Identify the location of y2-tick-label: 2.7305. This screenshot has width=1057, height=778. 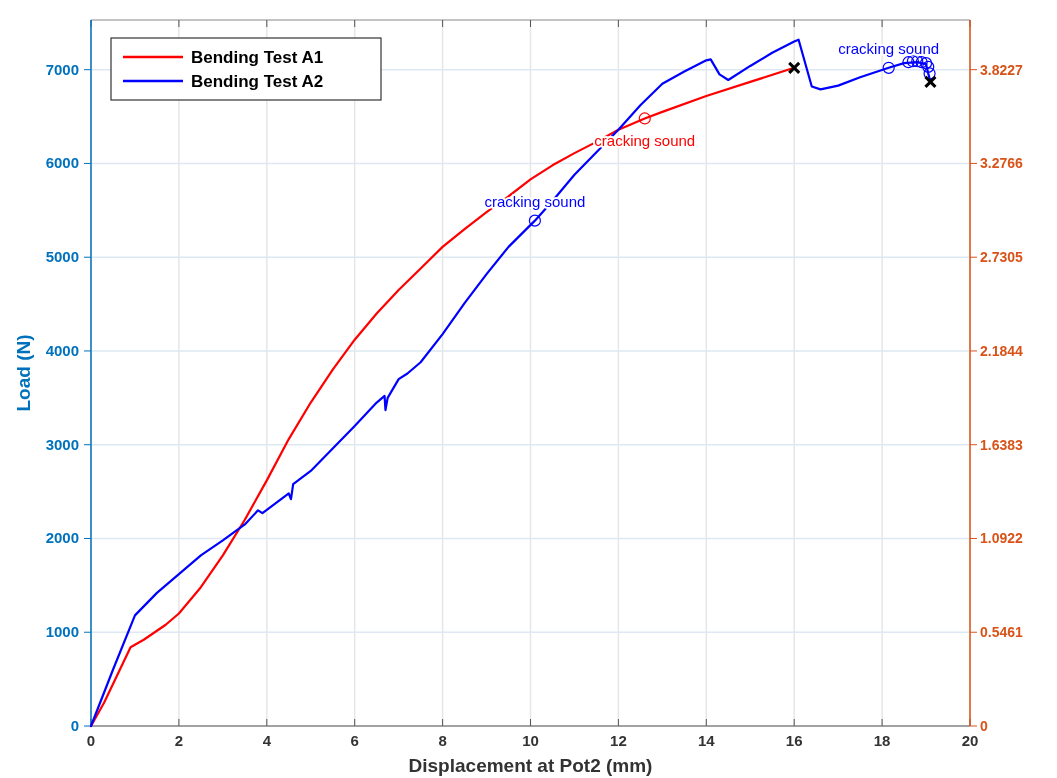
(1002, 257).